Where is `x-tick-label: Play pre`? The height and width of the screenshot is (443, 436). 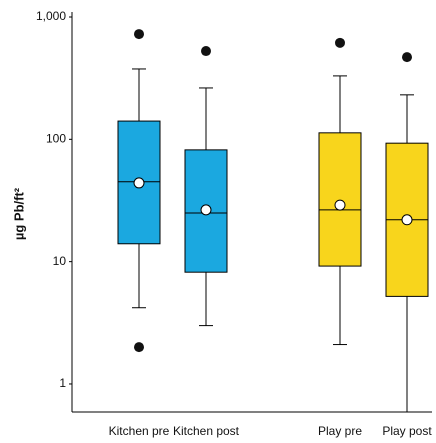
x-tick-label: Play pre is located at coordinates (340, 431).